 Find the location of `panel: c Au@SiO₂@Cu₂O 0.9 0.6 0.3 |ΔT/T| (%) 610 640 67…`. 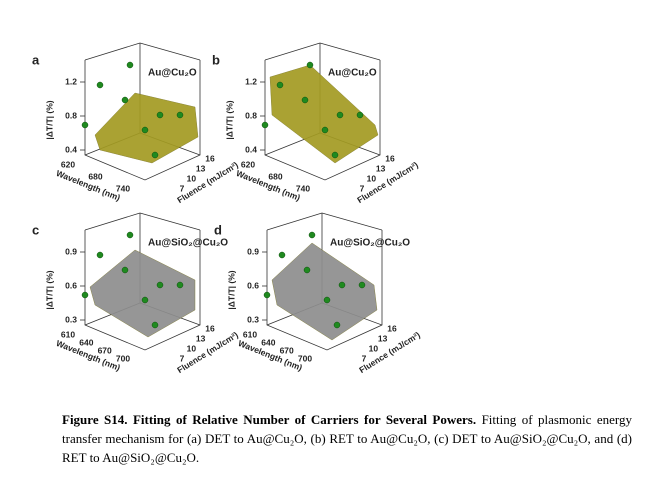

panel: c Au@SiO₂@Cu₂O 0.9 0.6 0.3 |ΔT/T| (%) 610 640 67… is located at coordinates (136, 294).